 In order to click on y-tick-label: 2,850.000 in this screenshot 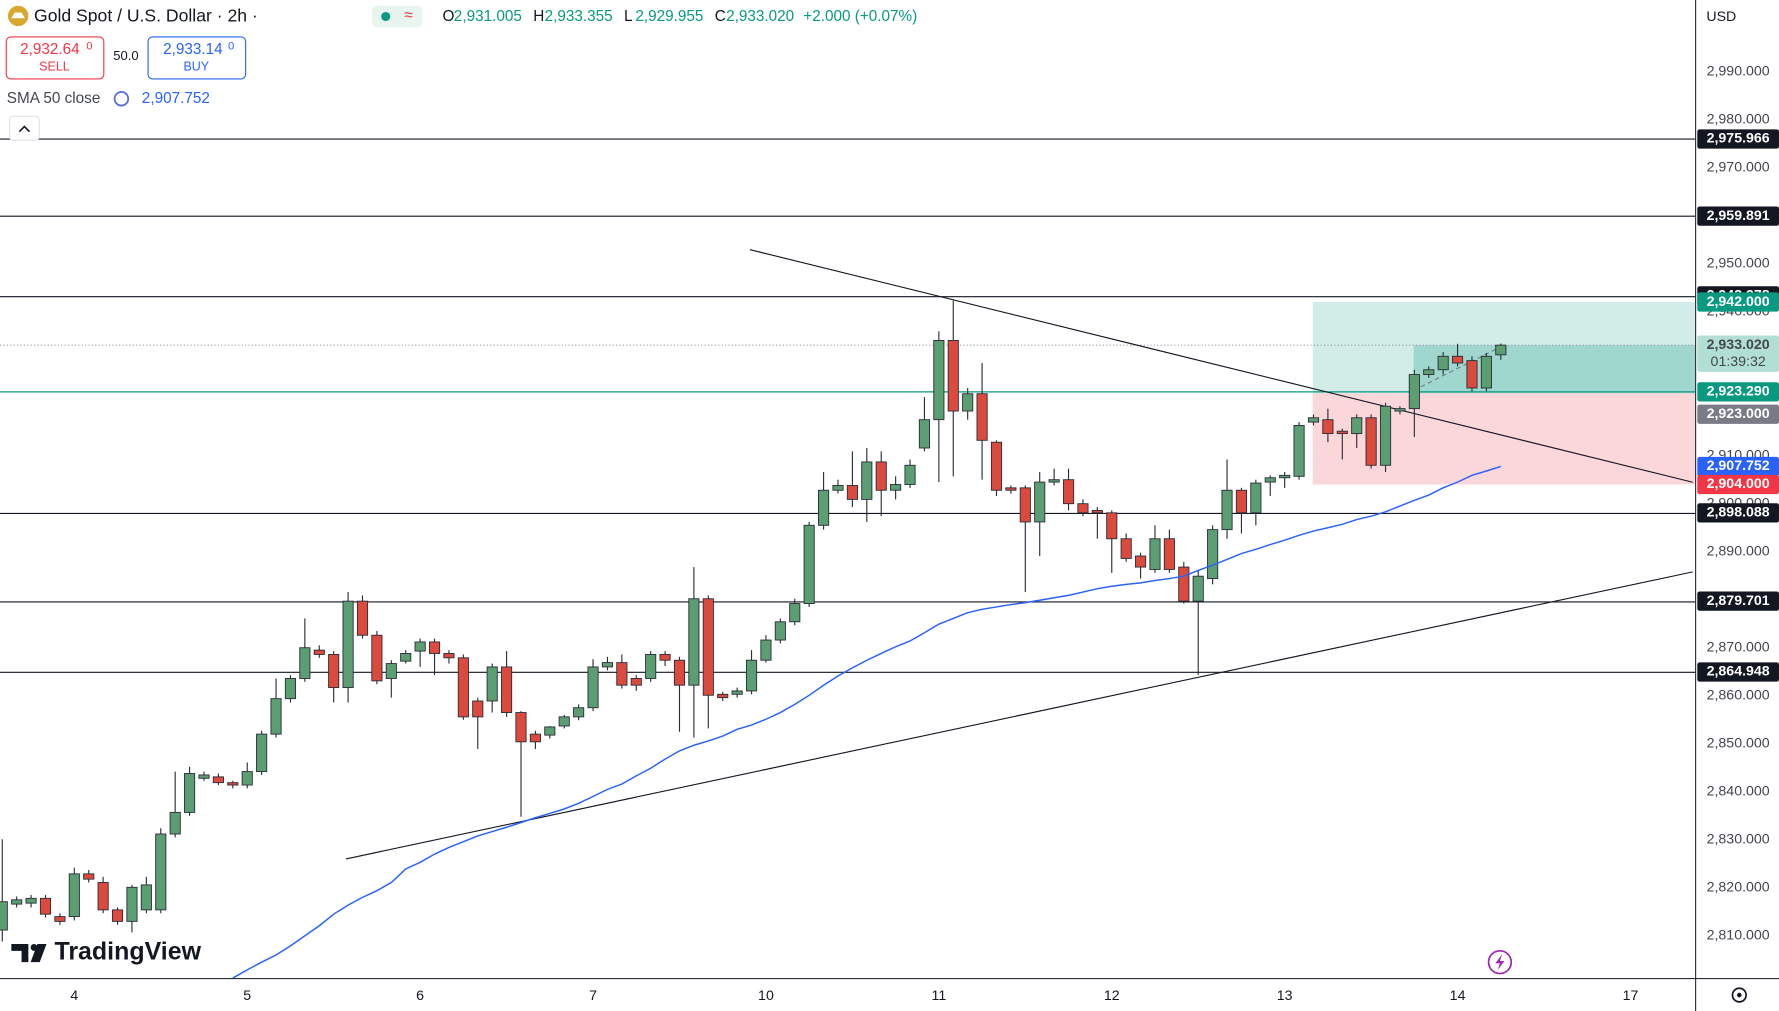, I will do `click(1738, 744)`.